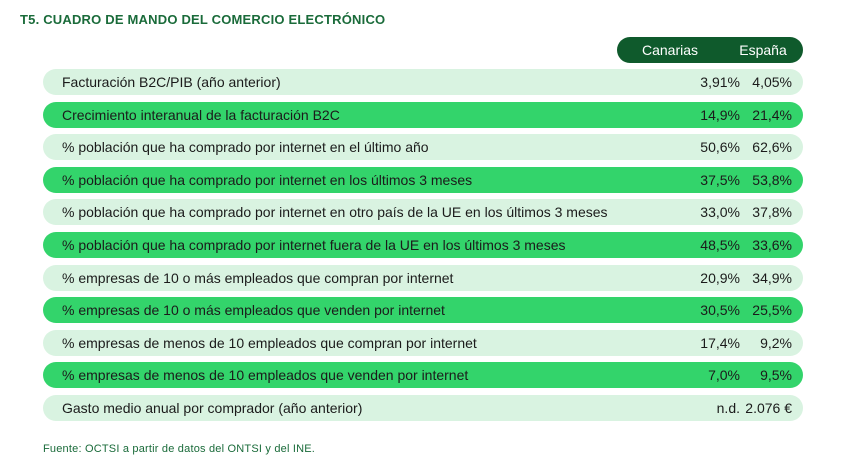  What do you see at coordinates (720, 277) in the screenshot?
I see `canarias-value: 20,9%` at bounding box center [720, 277].